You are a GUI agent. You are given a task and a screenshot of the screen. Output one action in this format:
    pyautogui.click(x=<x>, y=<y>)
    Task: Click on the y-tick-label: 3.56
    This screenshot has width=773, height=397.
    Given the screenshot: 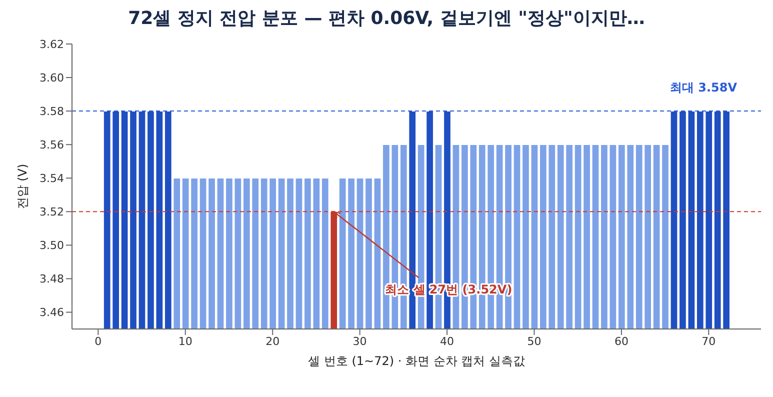 What is the action you would take?
    pyautogui.click(x=52, y=145)
    